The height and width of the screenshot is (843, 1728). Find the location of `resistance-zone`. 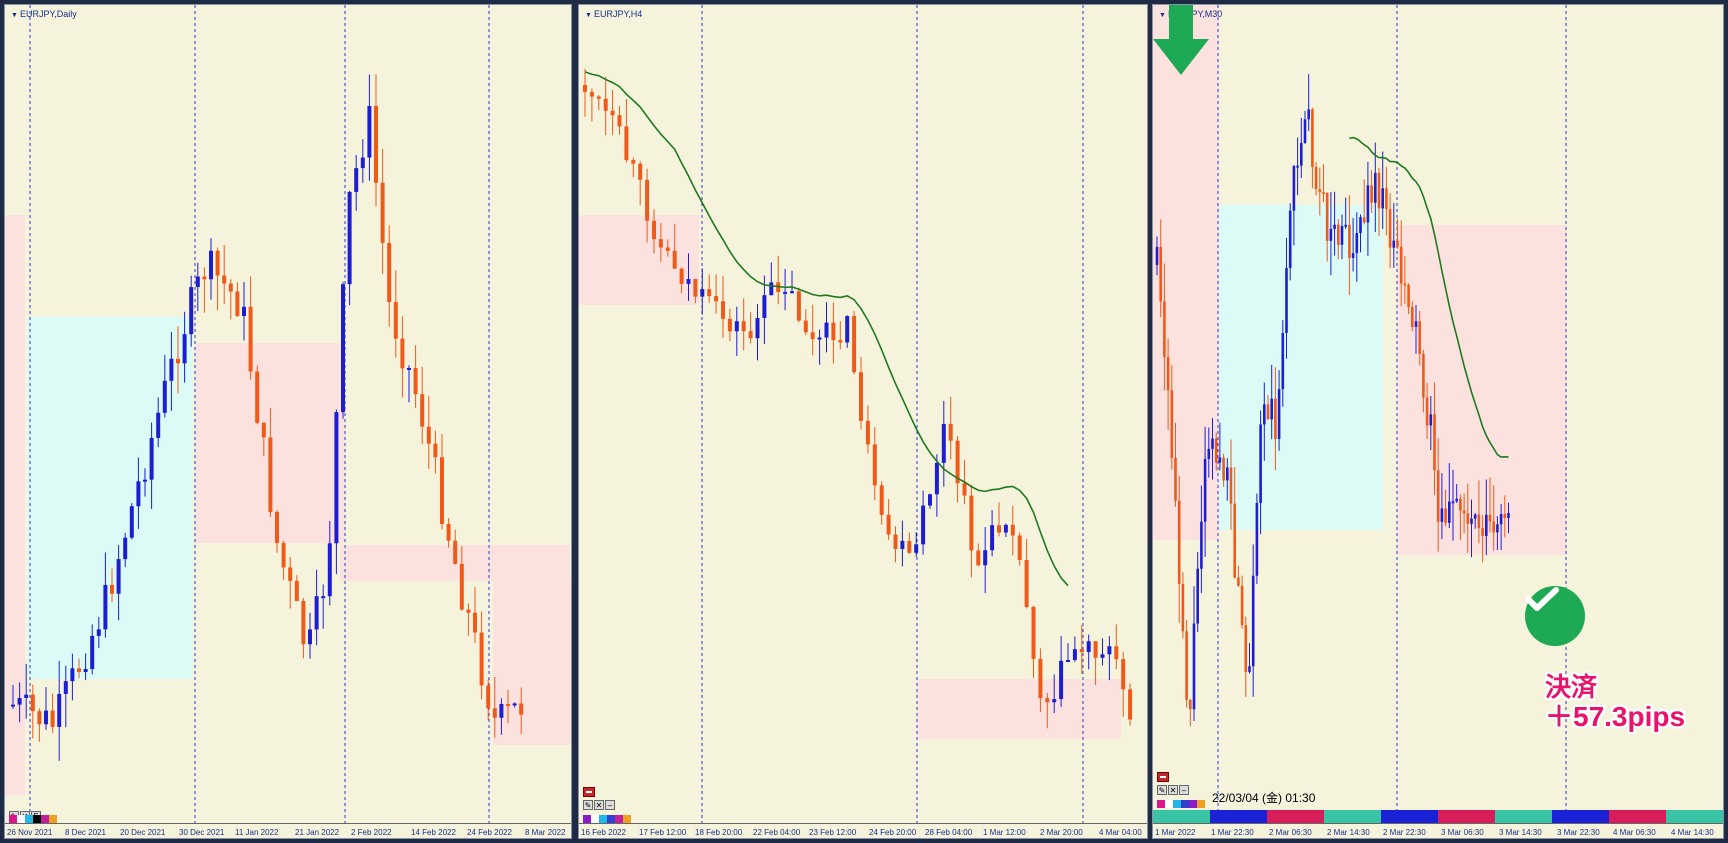

resistance-zone is located at coordinates (15, 505).